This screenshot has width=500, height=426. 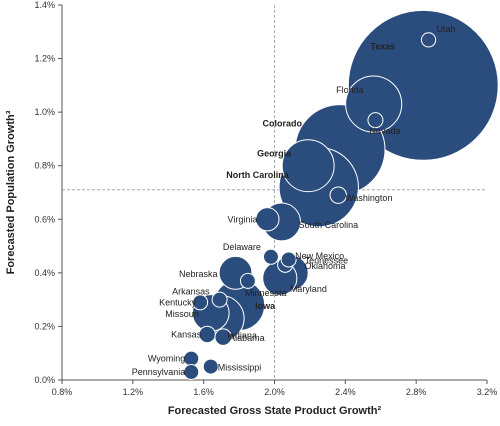 What do you see at coordinates (308, 289) in the screenshot?
I see `point-label-maryland: Maryland` at bounding box center [308, 289].